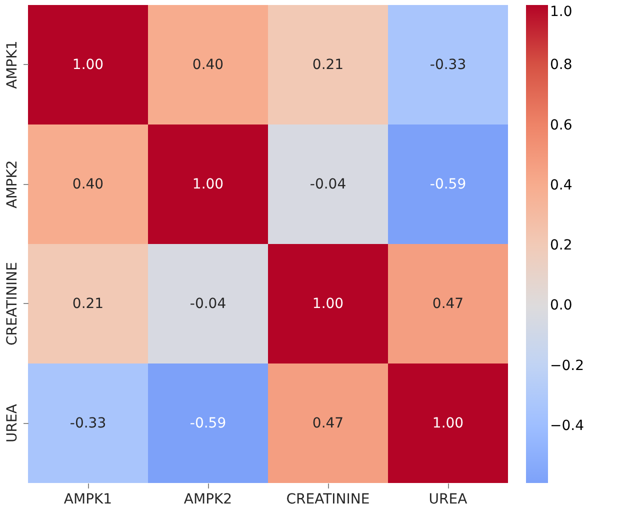 The width and height of the screenshot is (628, 519). What do you see at coordinates (88, 500) in the screenshot?
I see `x-tick-label: AMPK1` at bounding box center [88, 500].